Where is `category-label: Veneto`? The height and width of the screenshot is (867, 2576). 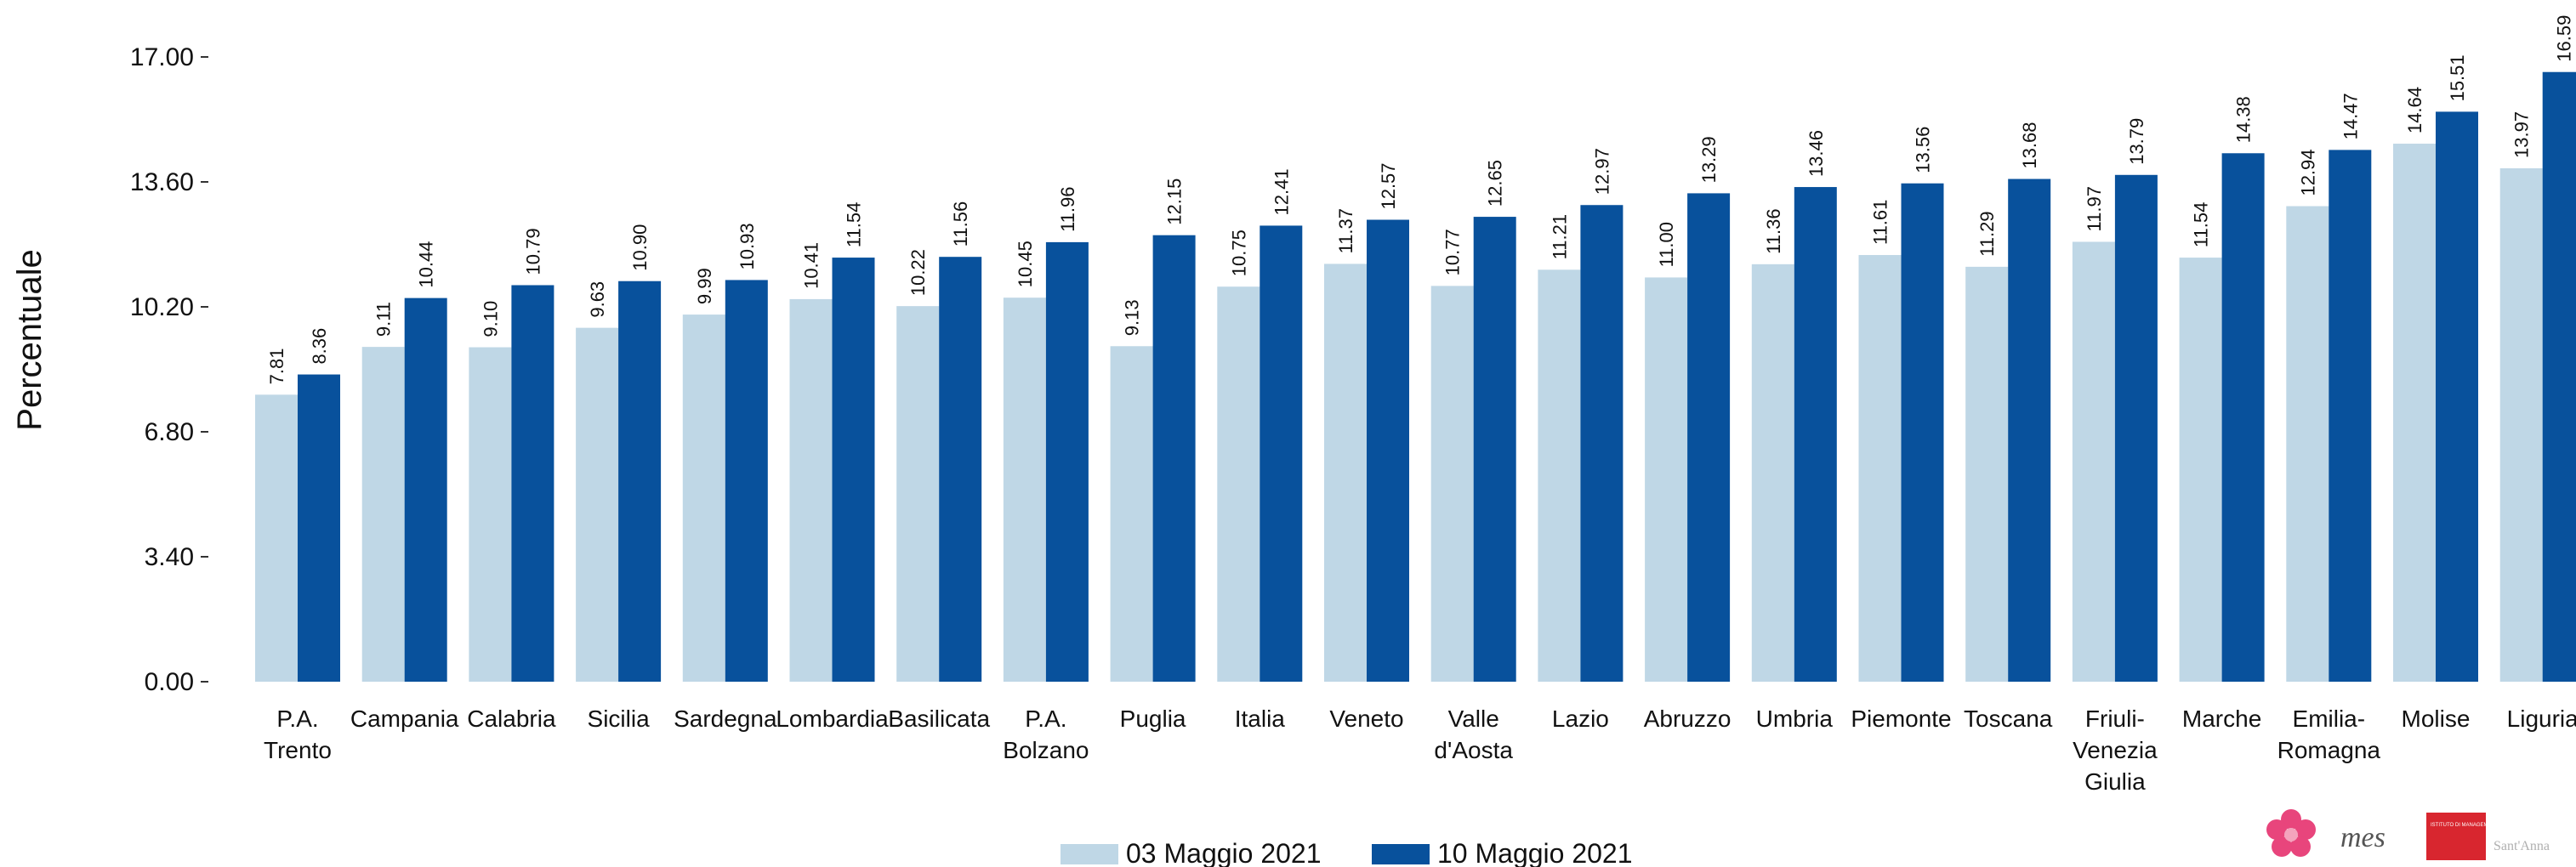 category-label: Veneto is located at coordinates (1366, 719).